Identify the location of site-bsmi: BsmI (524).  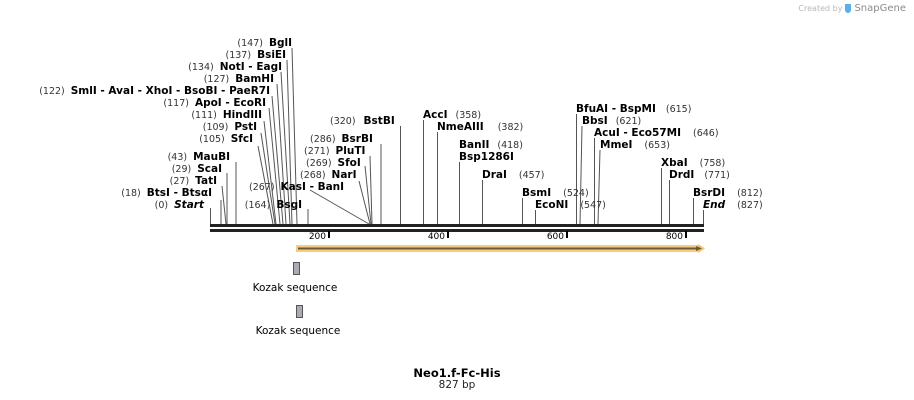
(555, 193).